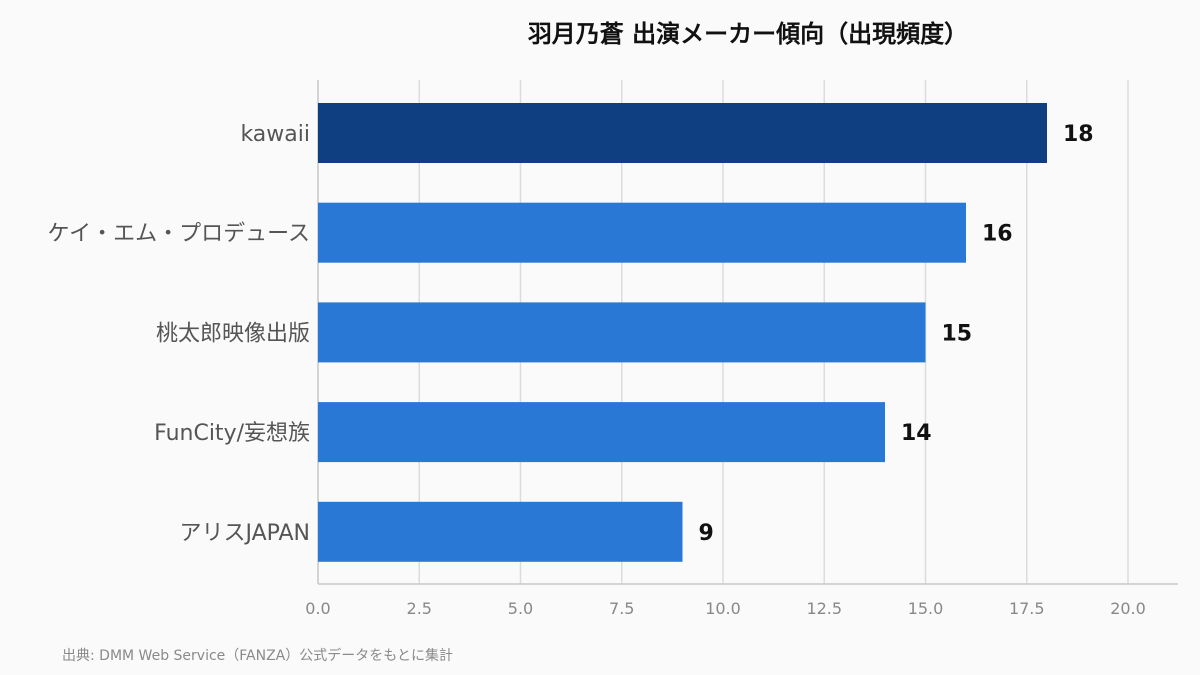 This screenshot has width=1200, height=675. I want to click on category-label: kawaii, so click(275, 134).